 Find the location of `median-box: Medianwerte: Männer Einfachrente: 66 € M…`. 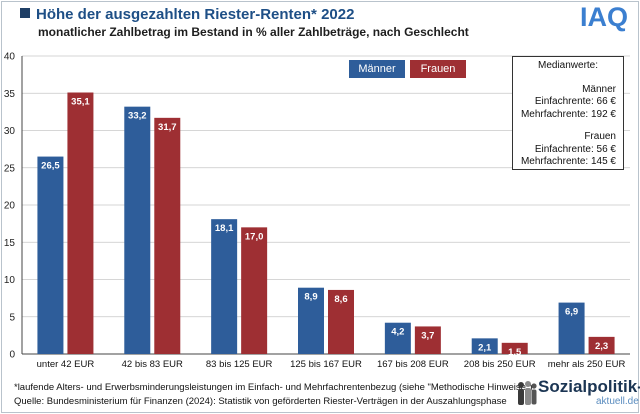

median-box: Medianwerte: Männer Einfachrente: 66 € M… is located at coordinates (568, 113).